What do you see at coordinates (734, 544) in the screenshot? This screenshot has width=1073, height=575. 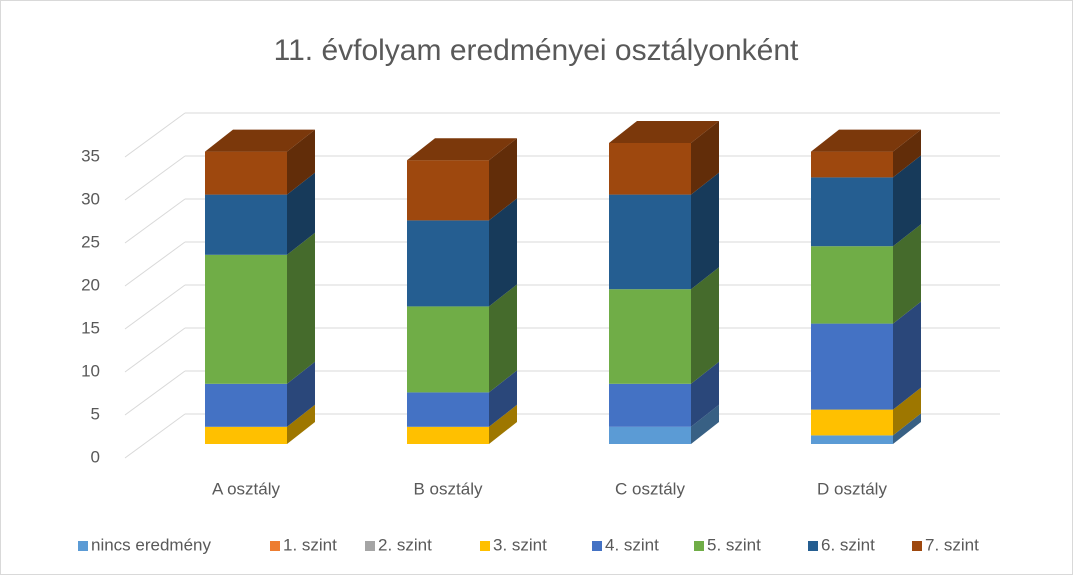 I see `legend-label: 5. szint` at bounding box center [734, 544].